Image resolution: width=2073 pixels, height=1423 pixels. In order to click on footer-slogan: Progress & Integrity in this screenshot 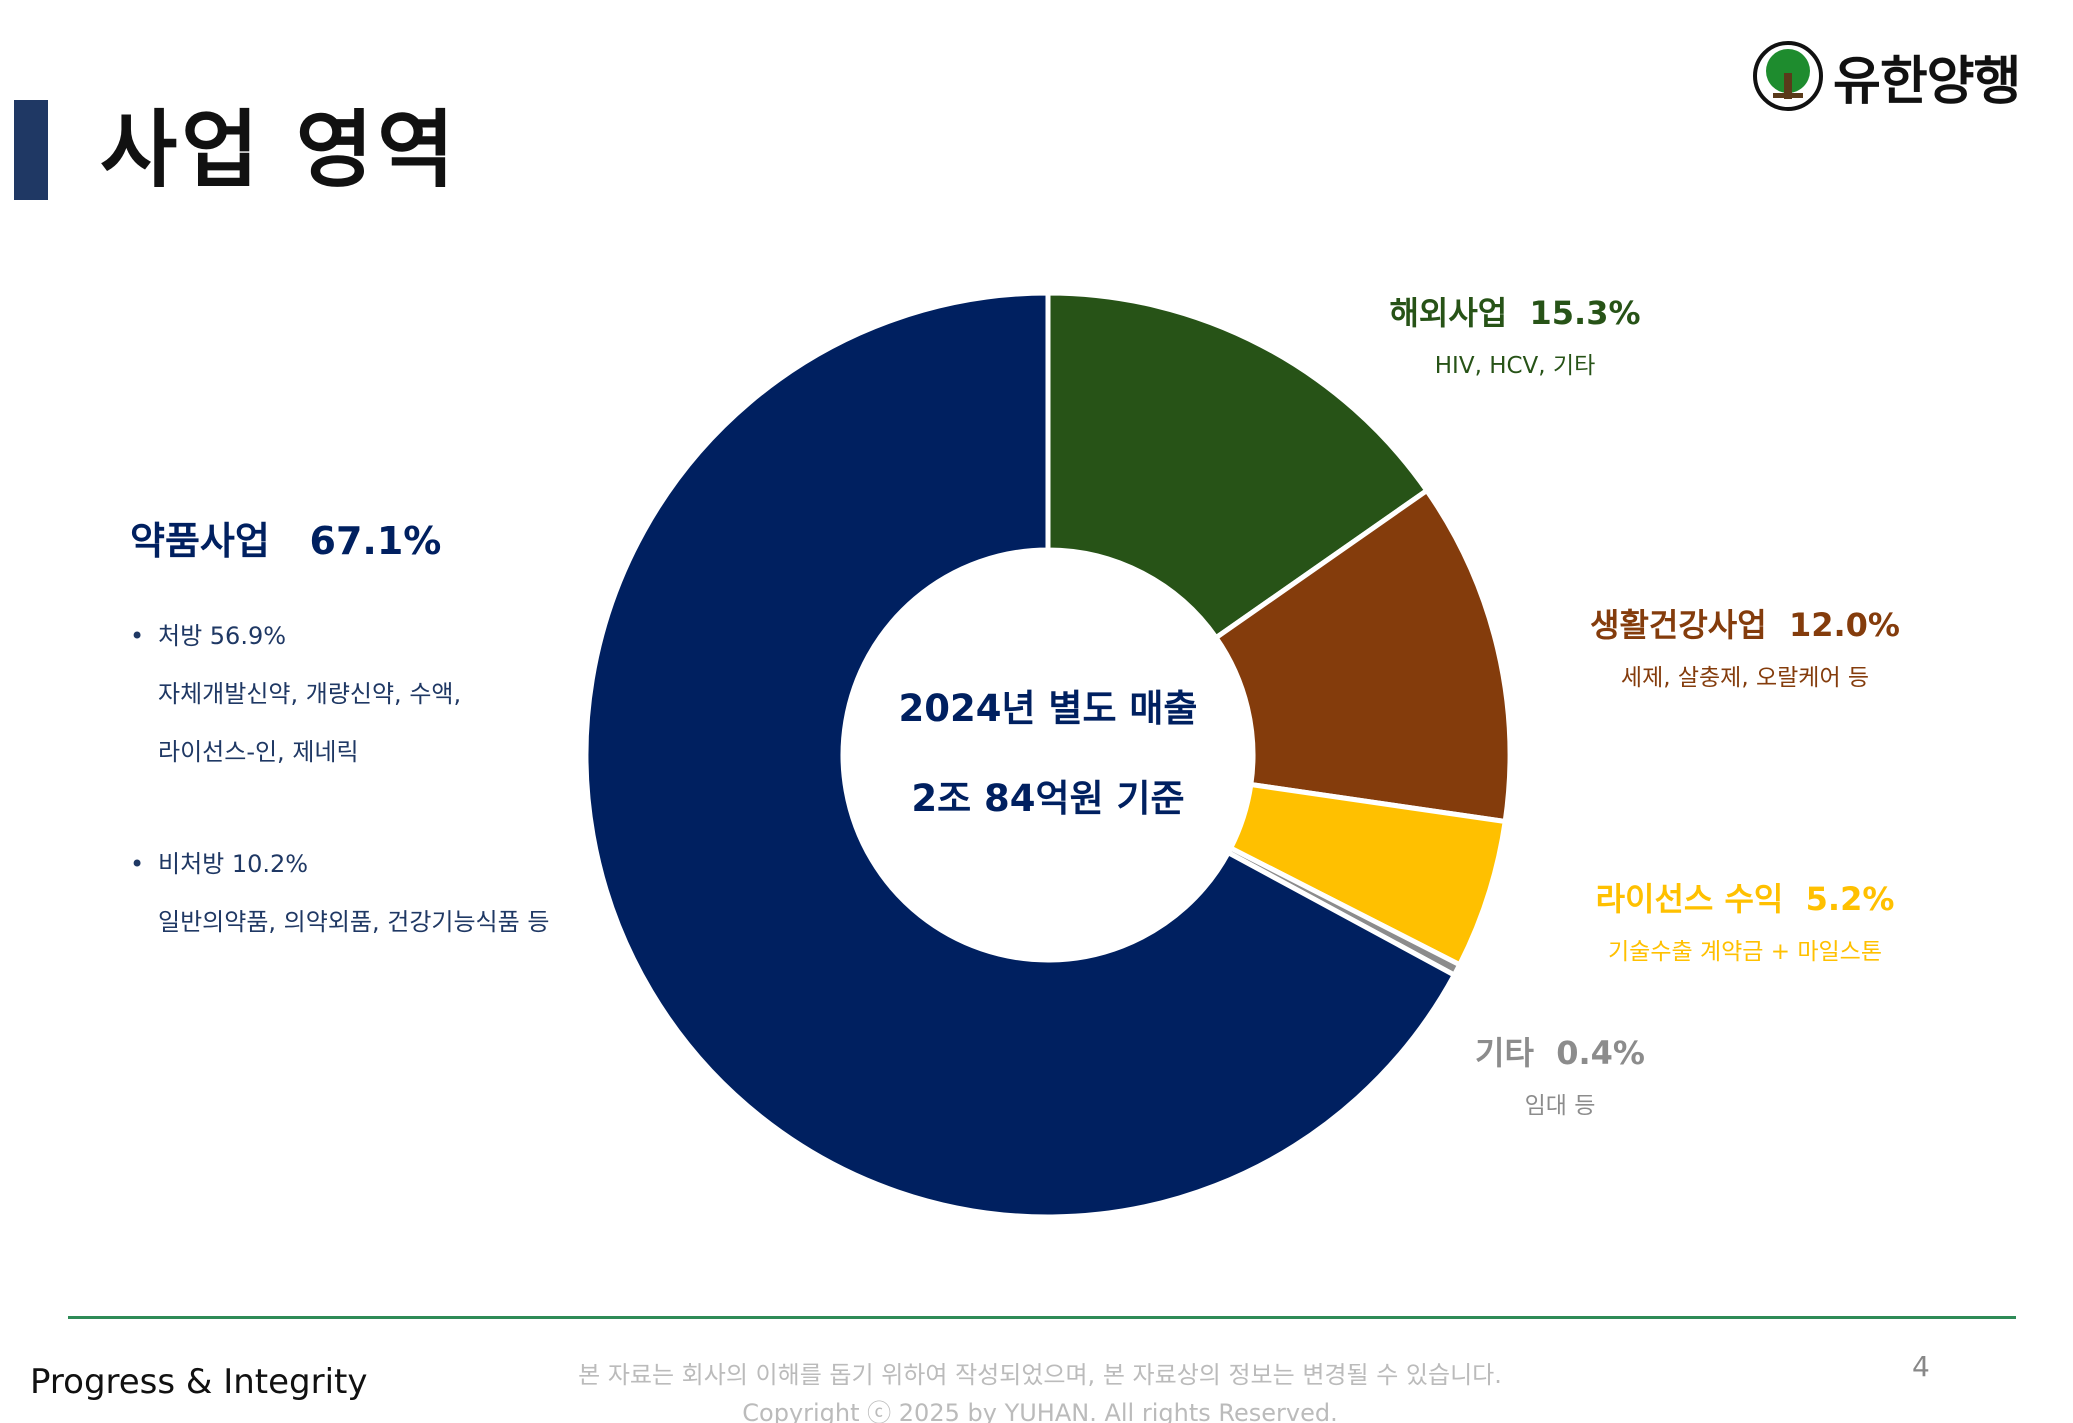, I will do `click(199, 1382)`.